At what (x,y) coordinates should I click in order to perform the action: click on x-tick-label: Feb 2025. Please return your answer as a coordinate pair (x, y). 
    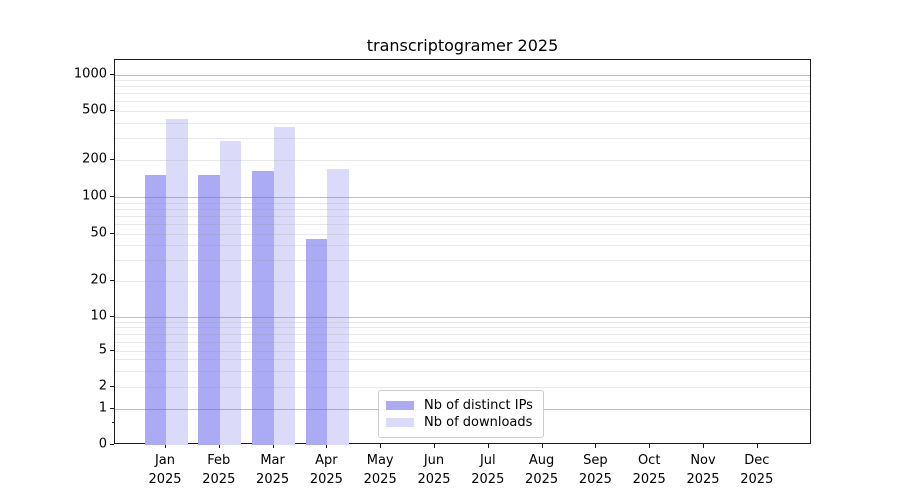
    Looking at the image, I should click on (219, 470).